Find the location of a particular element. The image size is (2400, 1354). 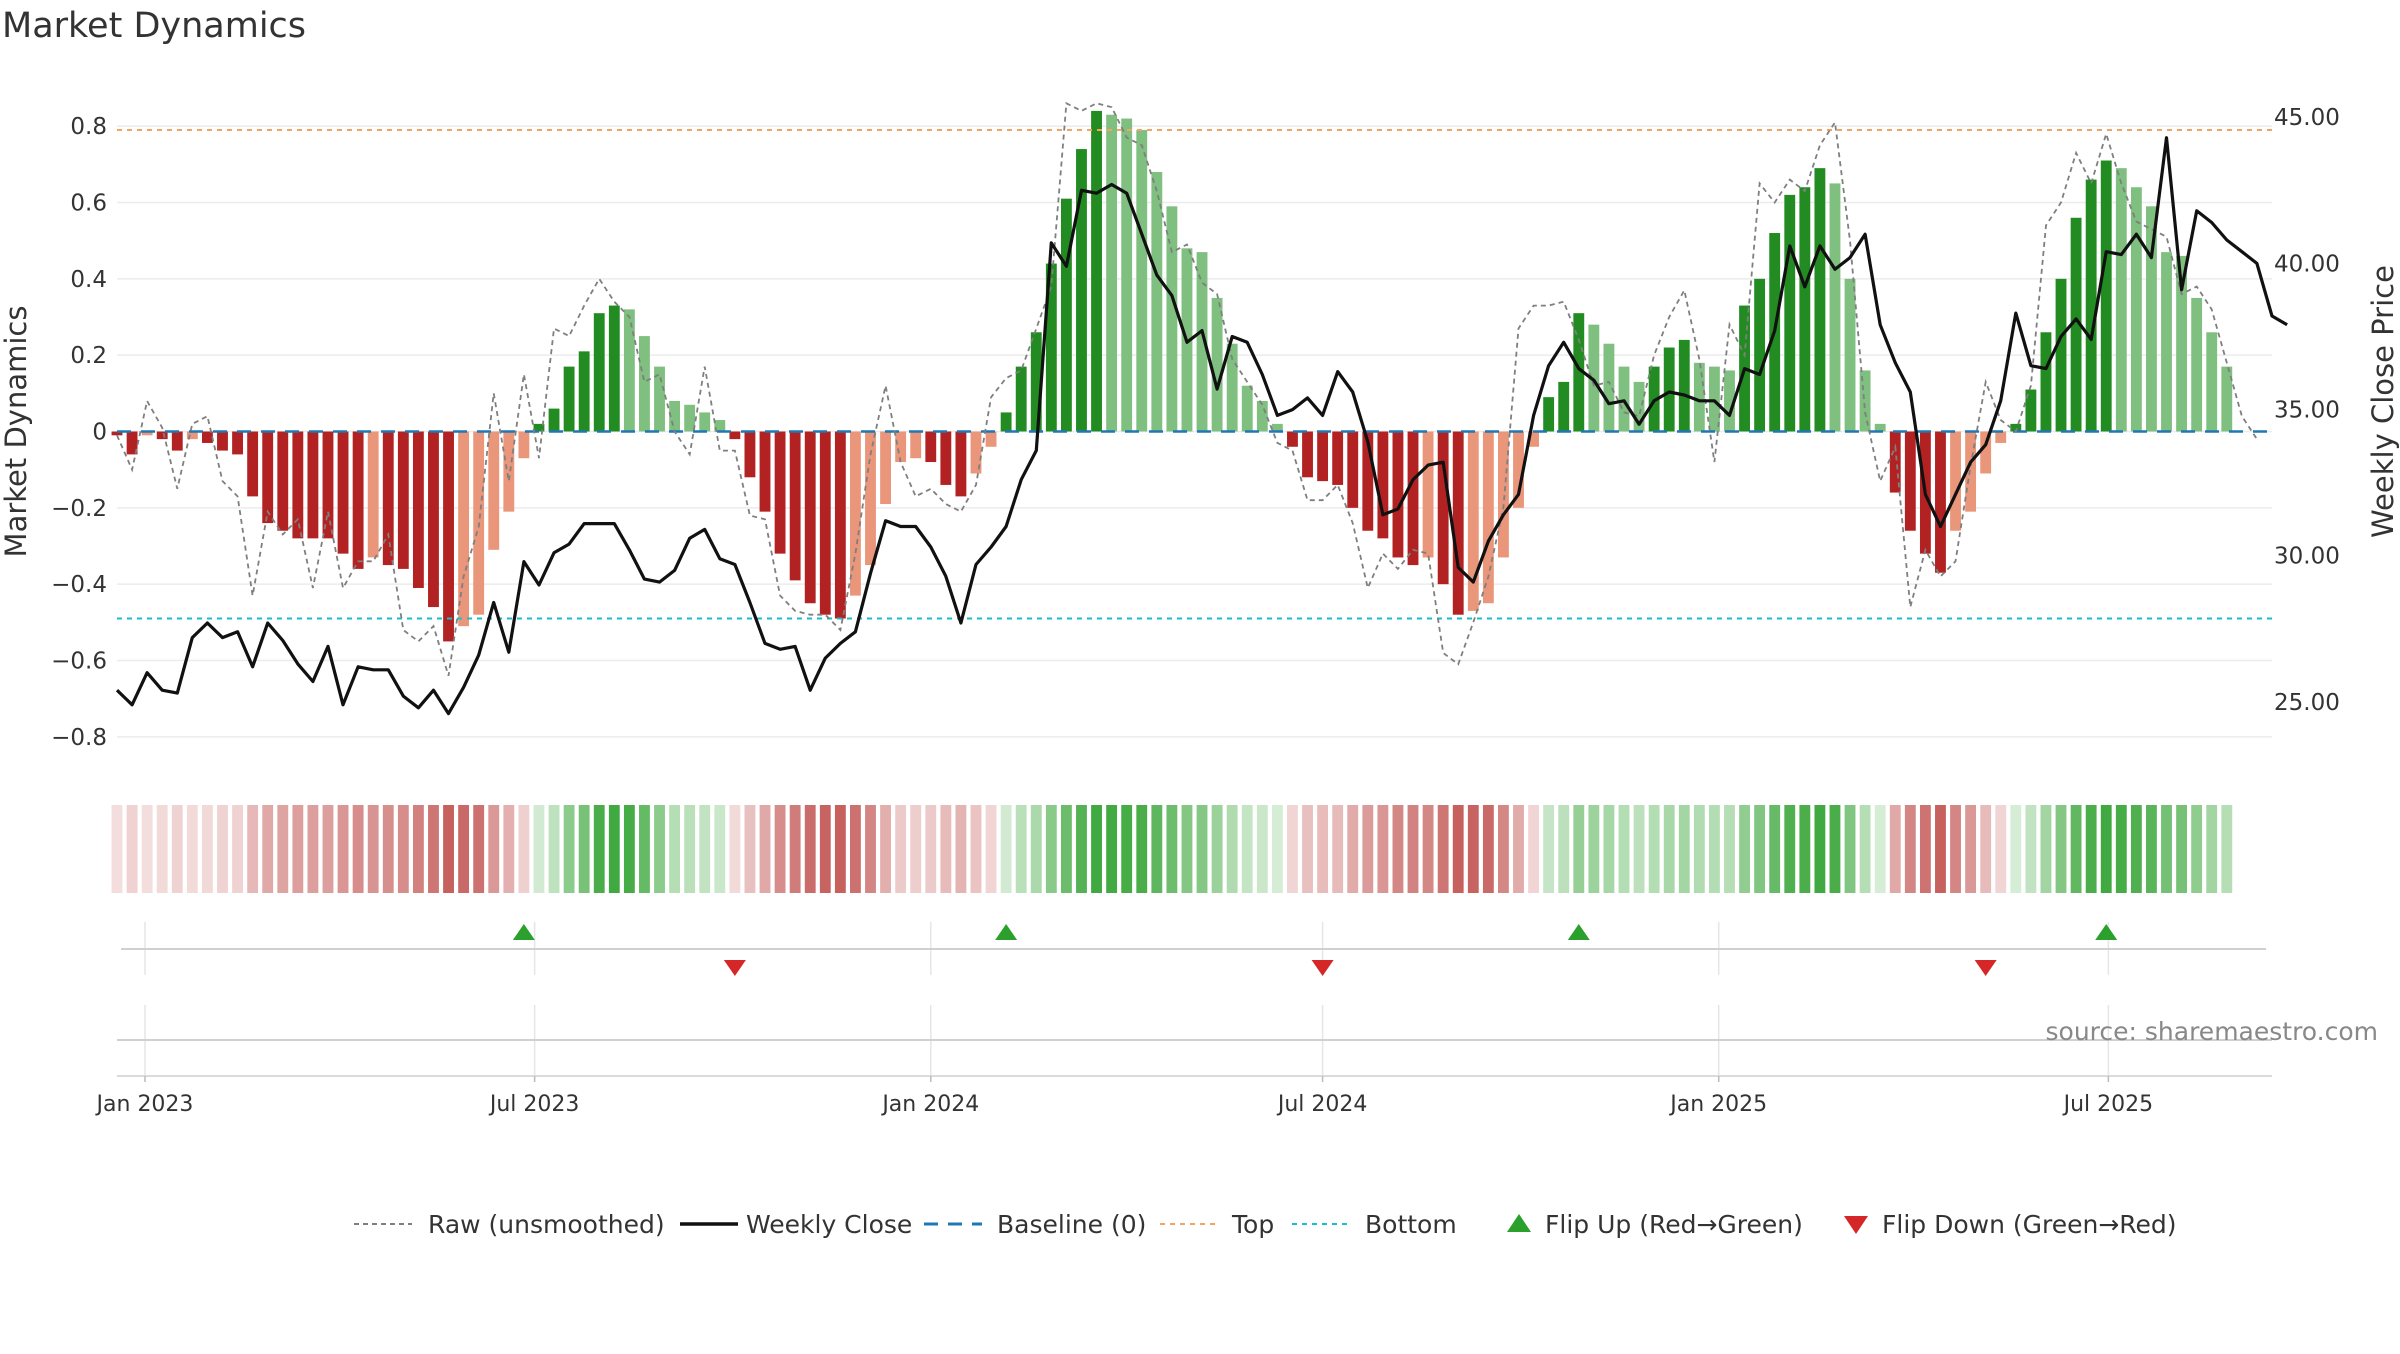

y-tick-label: −0.8 is located at coordinates (79, 738).